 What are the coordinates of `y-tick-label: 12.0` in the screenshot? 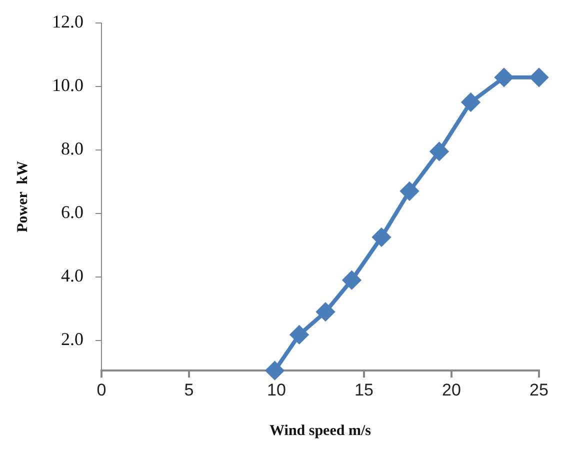 It's located at (68, 22).